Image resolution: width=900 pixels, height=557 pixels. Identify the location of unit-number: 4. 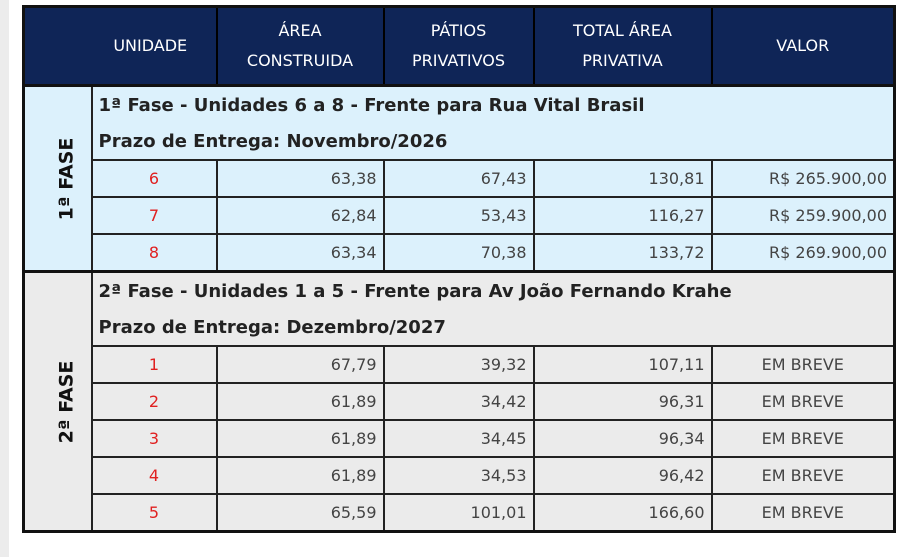
(154, 475).